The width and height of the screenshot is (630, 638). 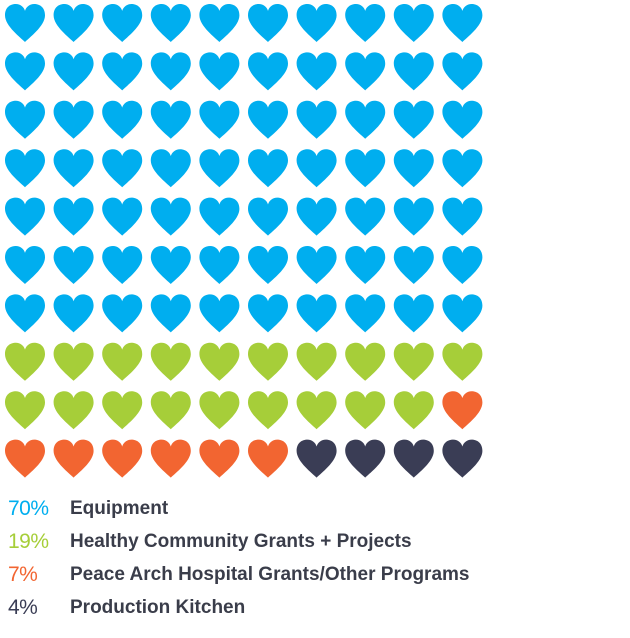 I want to click on legend-item-community-grants: 19% Healthy Community Grants + Projects, so click(x=313, y=541).